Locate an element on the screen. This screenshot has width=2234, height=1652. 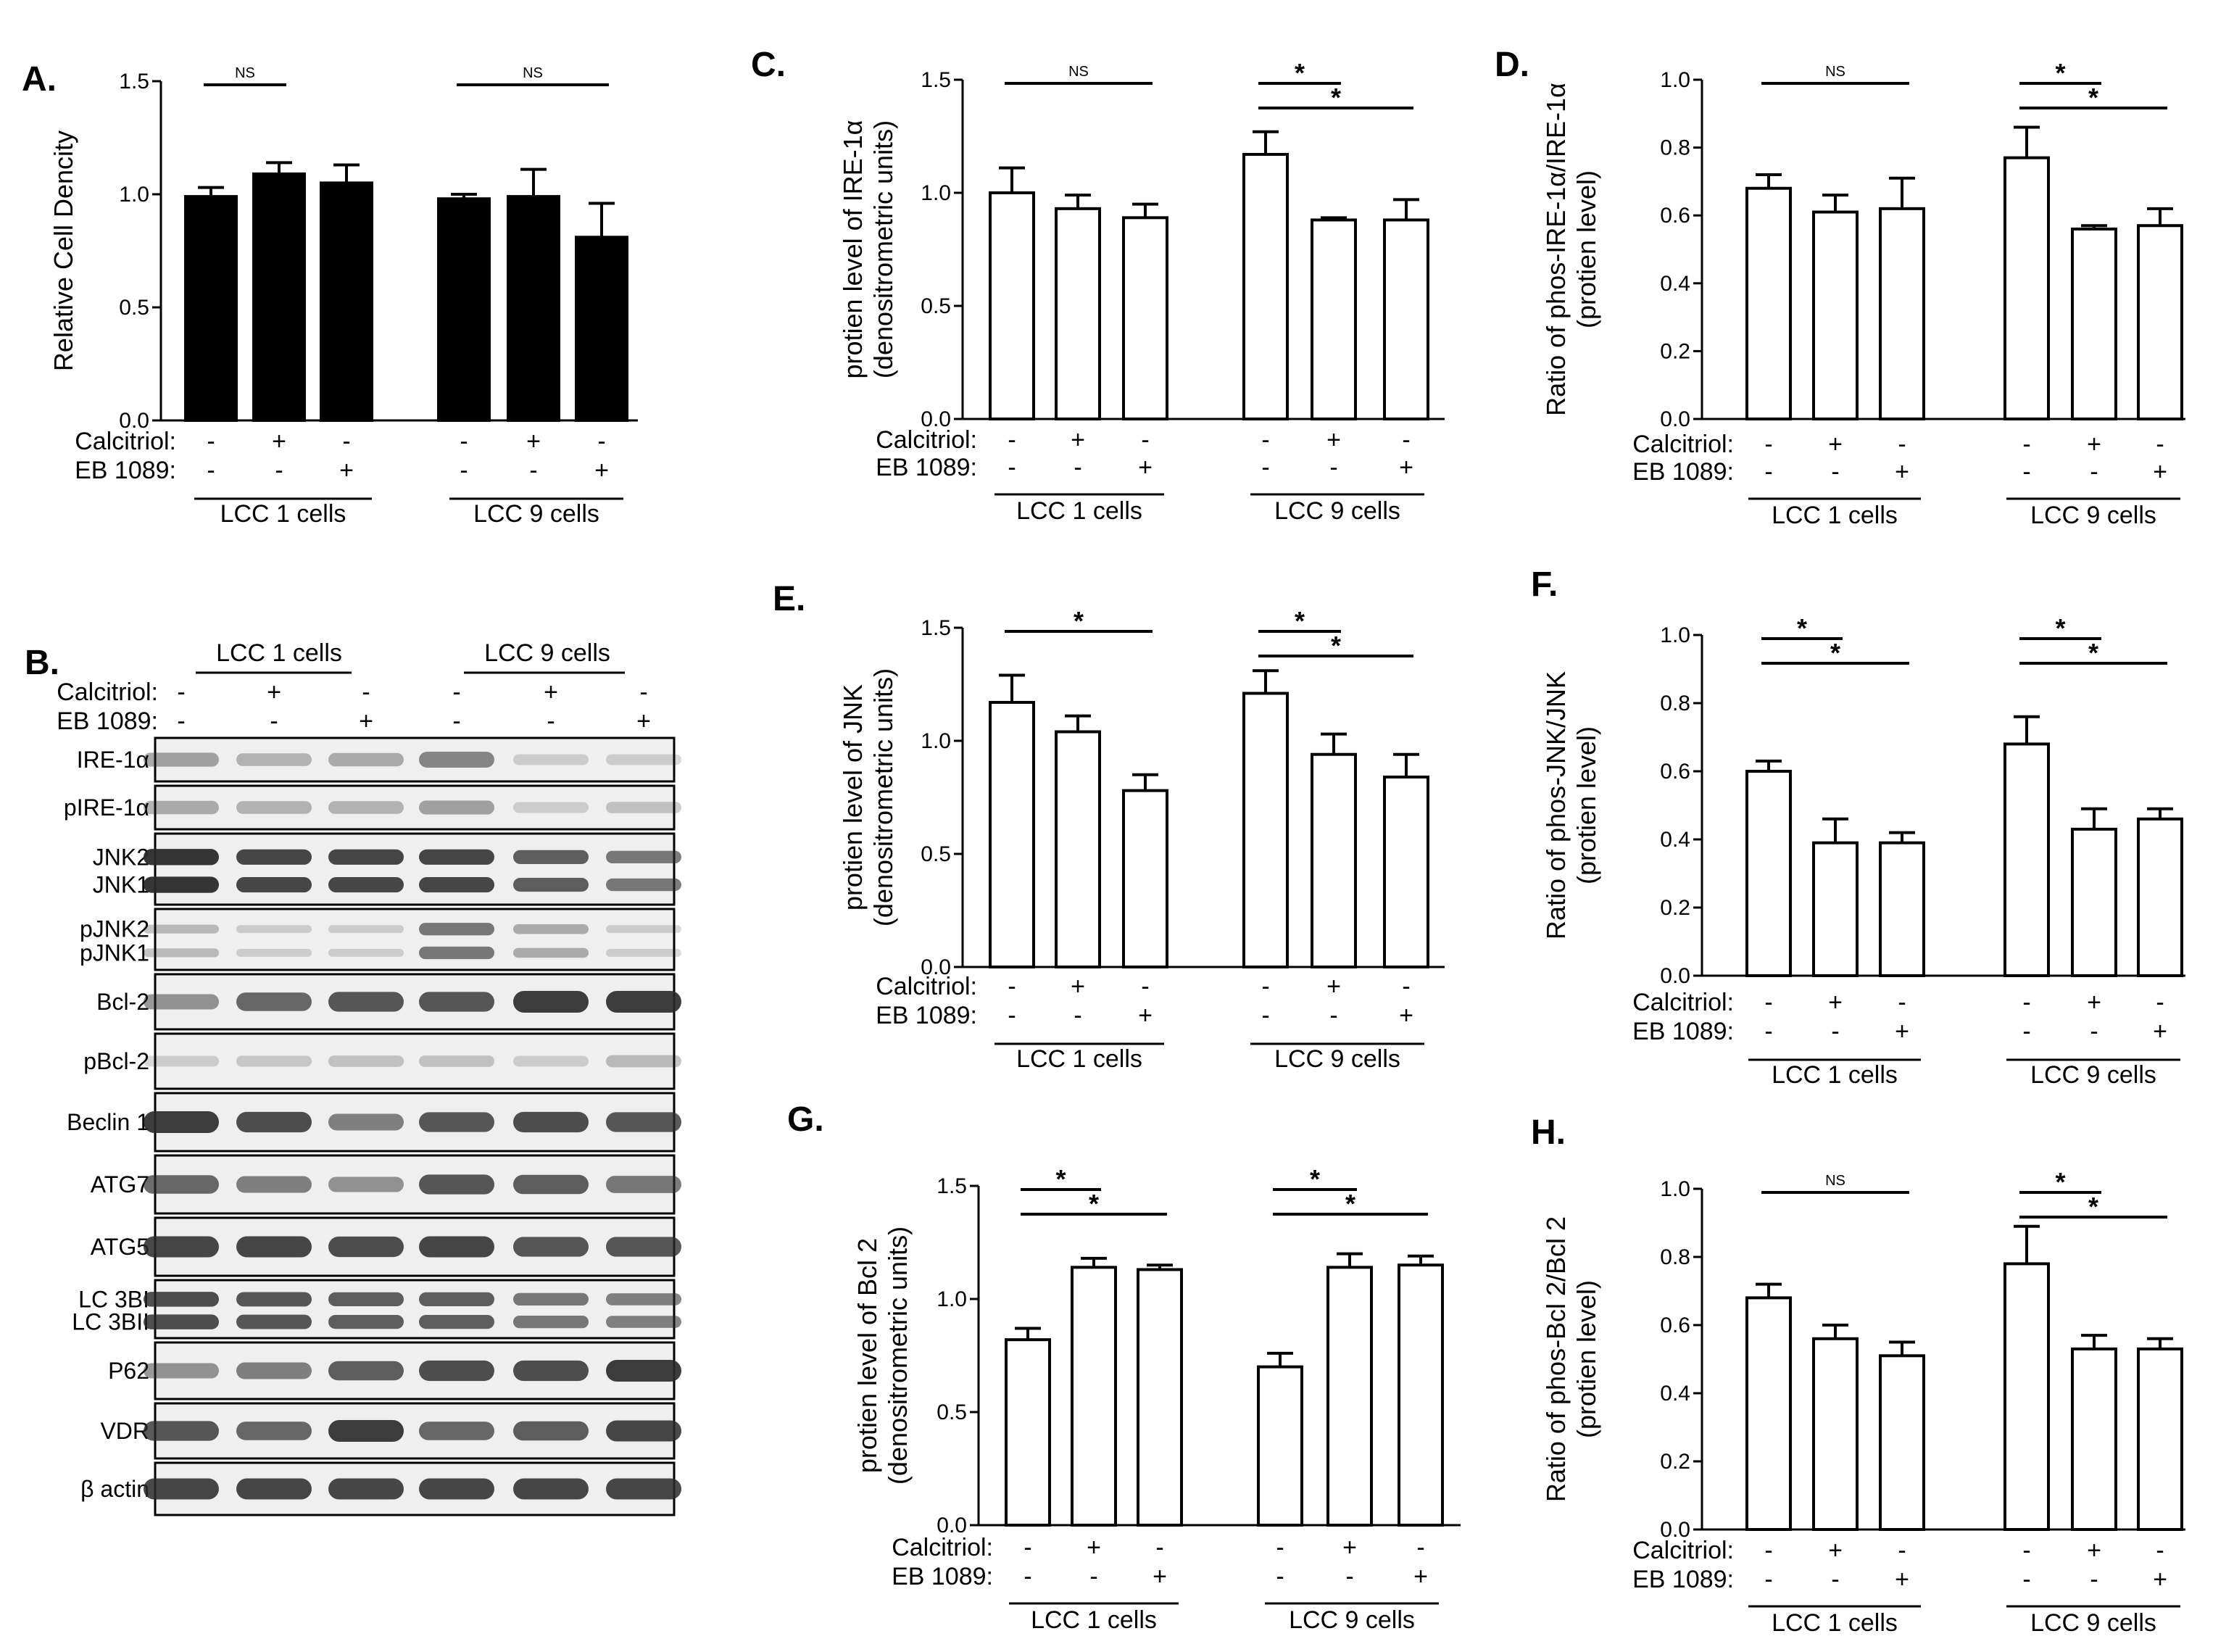
panel-letter: E. is located at coordinates (789, 599).